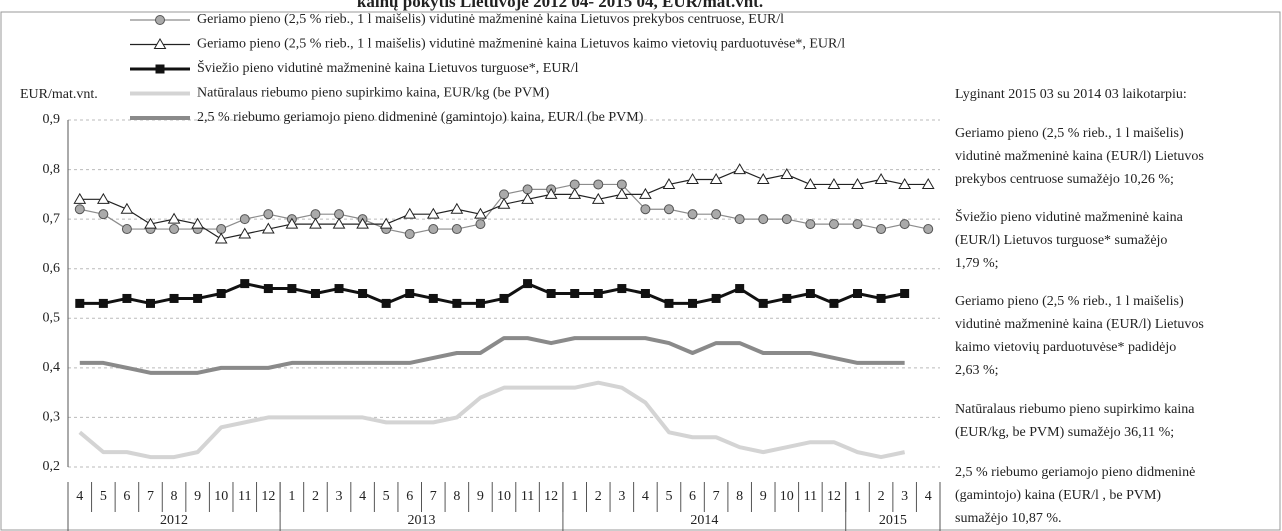  I want to click on x-group-label: 2012, so click(174, 520).